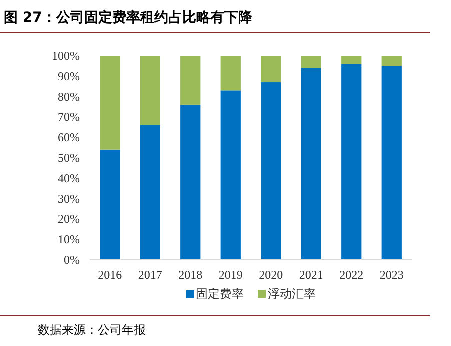 Image resolution: width=451 pixels, height=346 pixels. I want to click on y-tick-label: 80%, so click(69, 97).